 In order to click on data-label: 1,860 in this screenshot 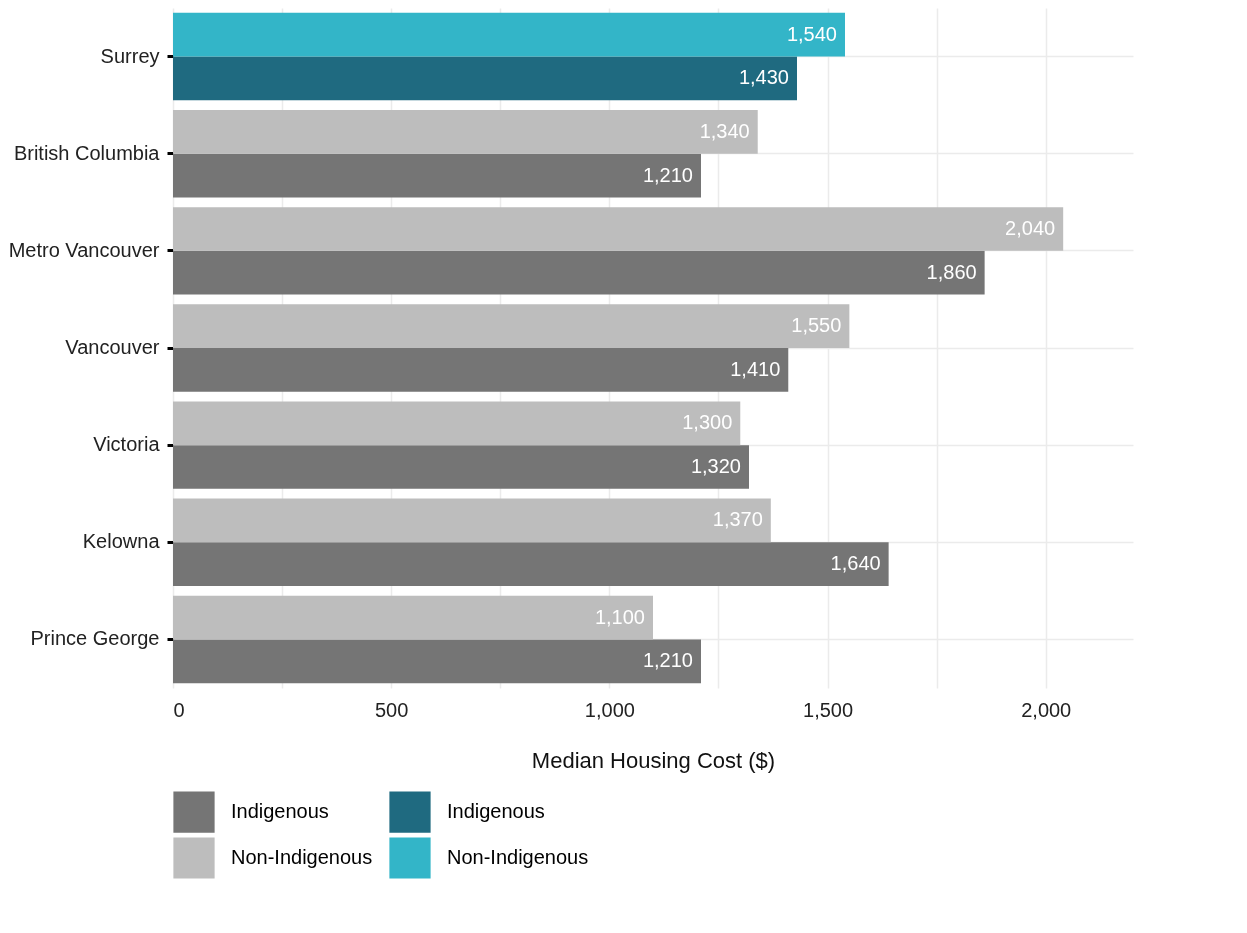, I will do `click(951, 271)`.